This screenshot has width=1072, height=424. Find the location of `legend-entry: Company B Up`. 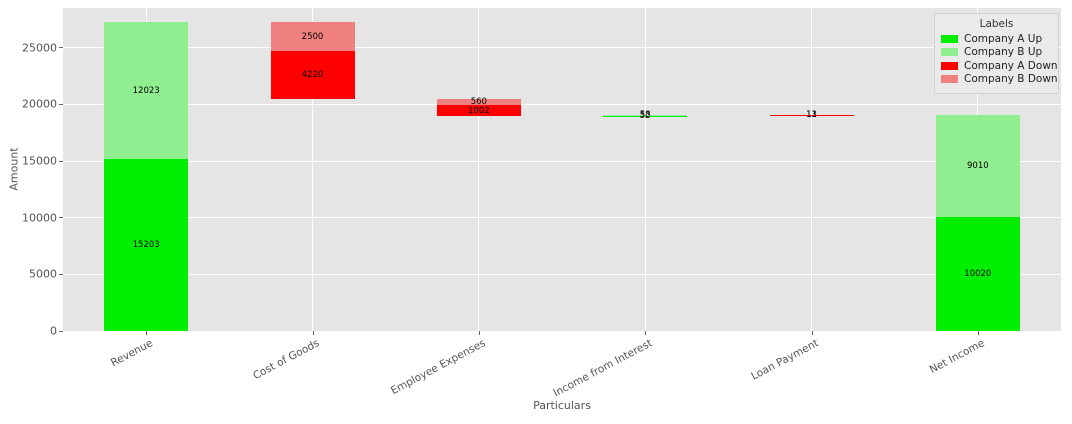

legend-entry: Company B Up is located at coordinates (996, 52).